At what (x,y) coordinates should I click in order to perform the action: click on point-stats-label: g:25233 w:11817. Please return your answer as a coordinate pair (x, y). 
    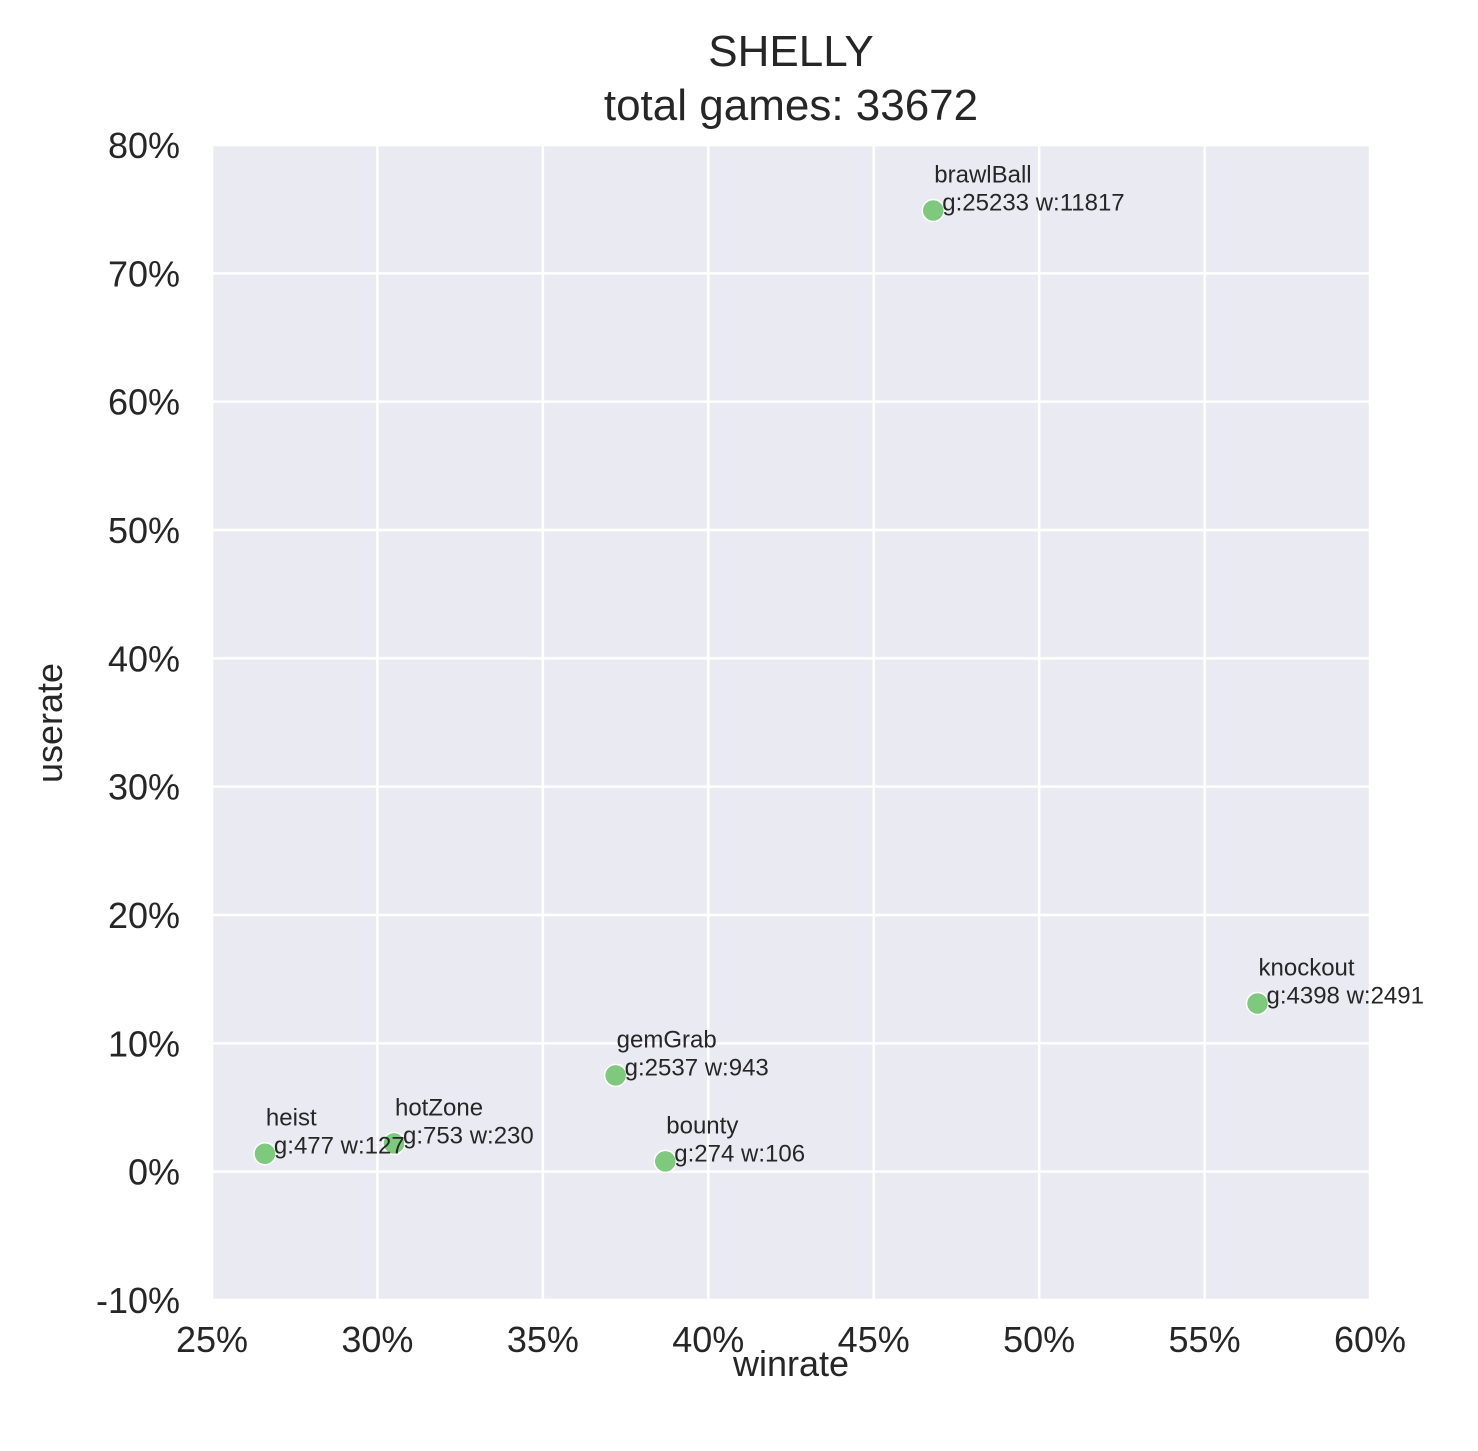
    Looking at the image, I should click on (1033, 202).